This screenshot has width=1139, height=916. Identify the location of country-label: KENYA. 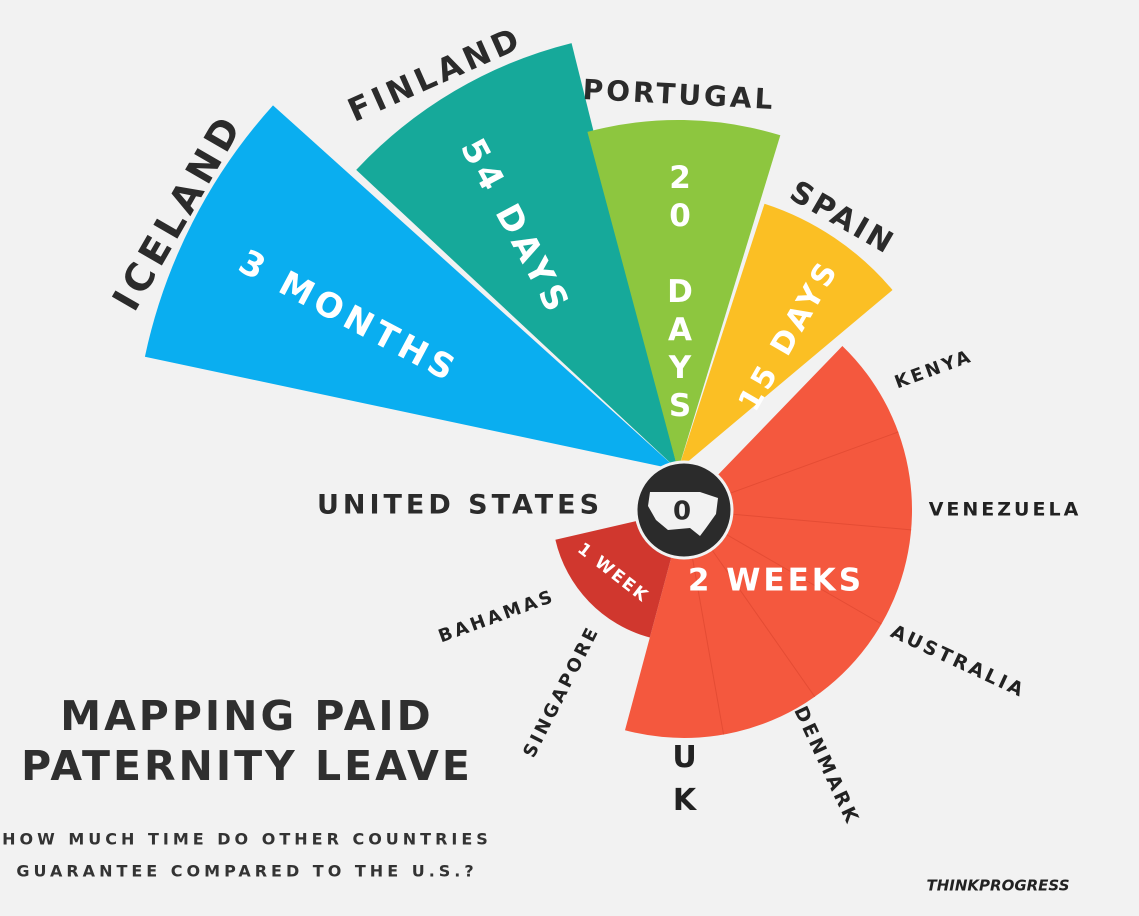
(934, 370).